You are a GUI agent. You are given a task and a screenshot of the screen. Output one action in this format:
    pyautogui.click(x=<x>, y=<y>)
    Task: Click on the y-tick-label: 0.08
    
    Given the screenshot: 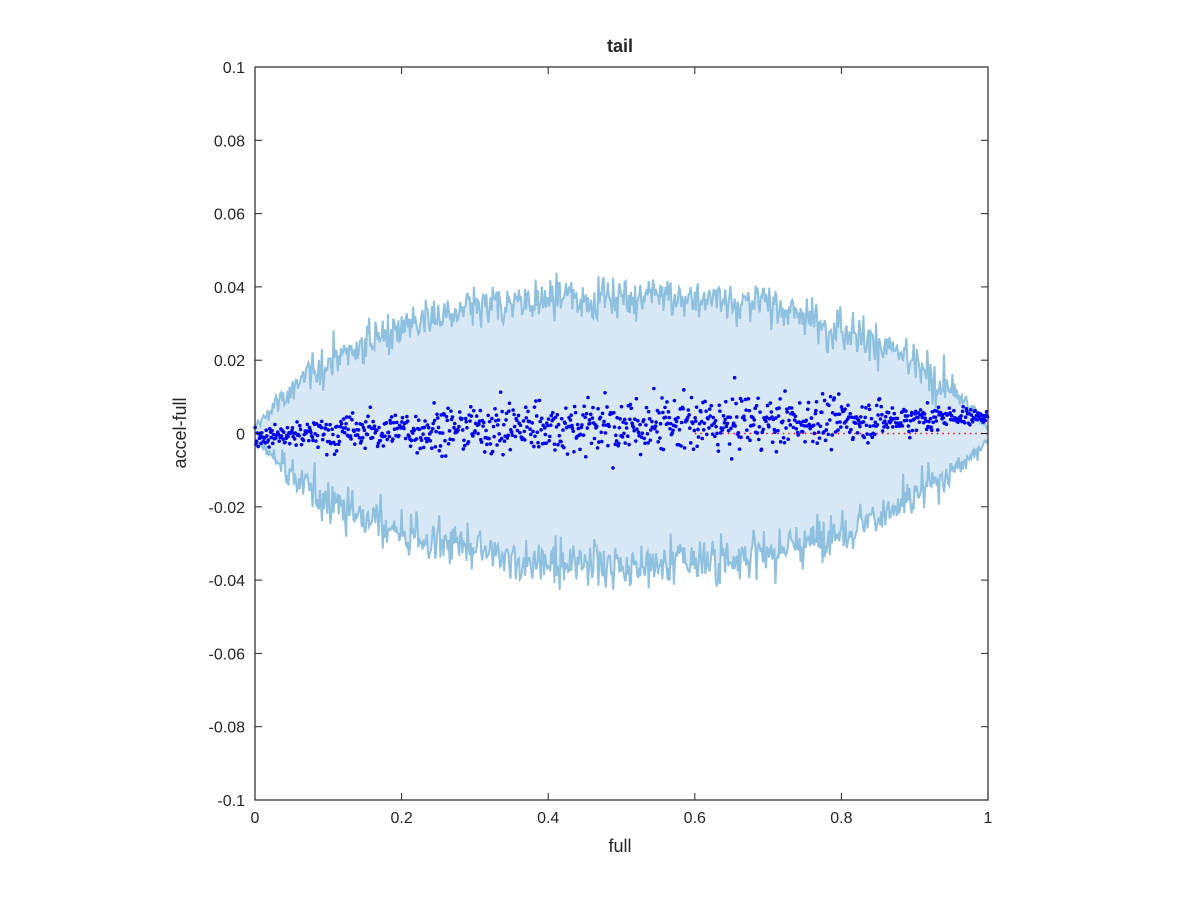 What is the action you would take?
    pyautogui.click(x=229, y=141)
    